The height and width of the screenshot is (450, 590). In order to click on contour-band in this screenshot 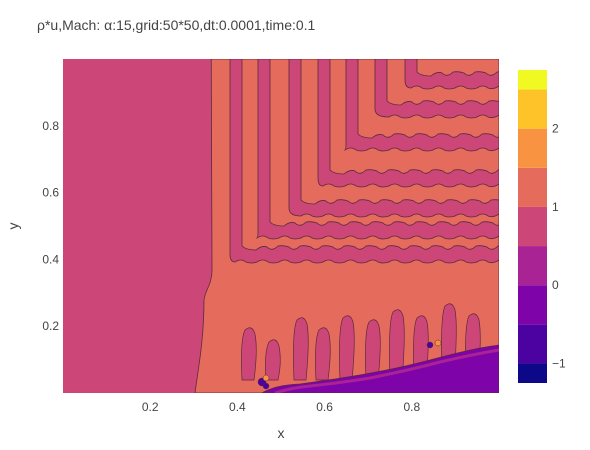, I will do `click(386, 370)`.